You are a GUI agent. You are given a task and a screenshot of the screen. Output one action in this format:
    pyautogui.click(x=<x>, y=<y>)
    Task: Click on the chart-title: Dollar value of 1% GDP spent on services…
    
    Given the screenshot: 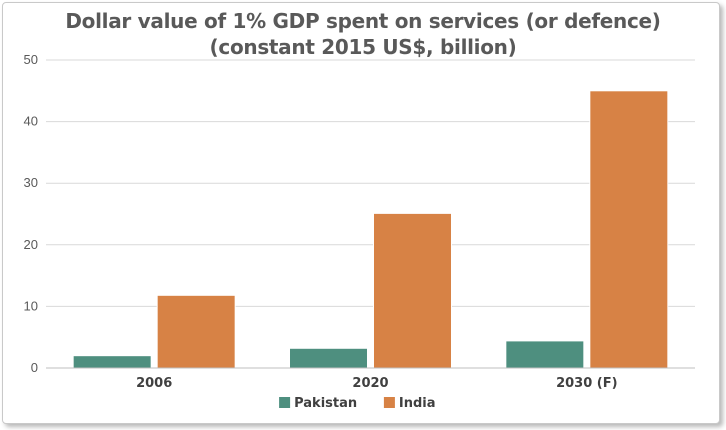 What is the action you would take?
    pyautogui.click(x=363, y=34)
    